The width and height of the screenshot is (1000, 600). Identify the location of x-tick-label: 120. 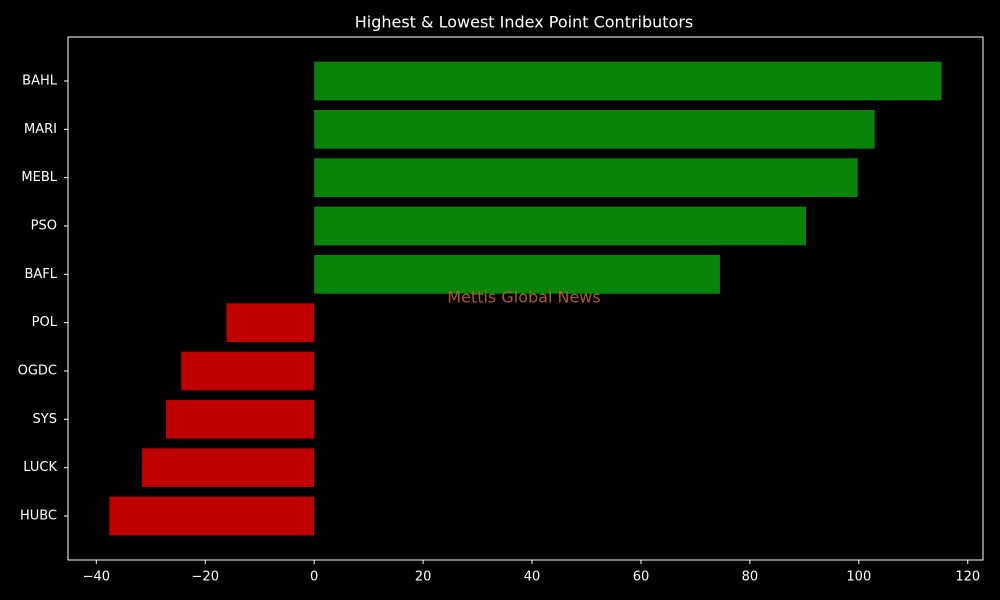
(967, 577).